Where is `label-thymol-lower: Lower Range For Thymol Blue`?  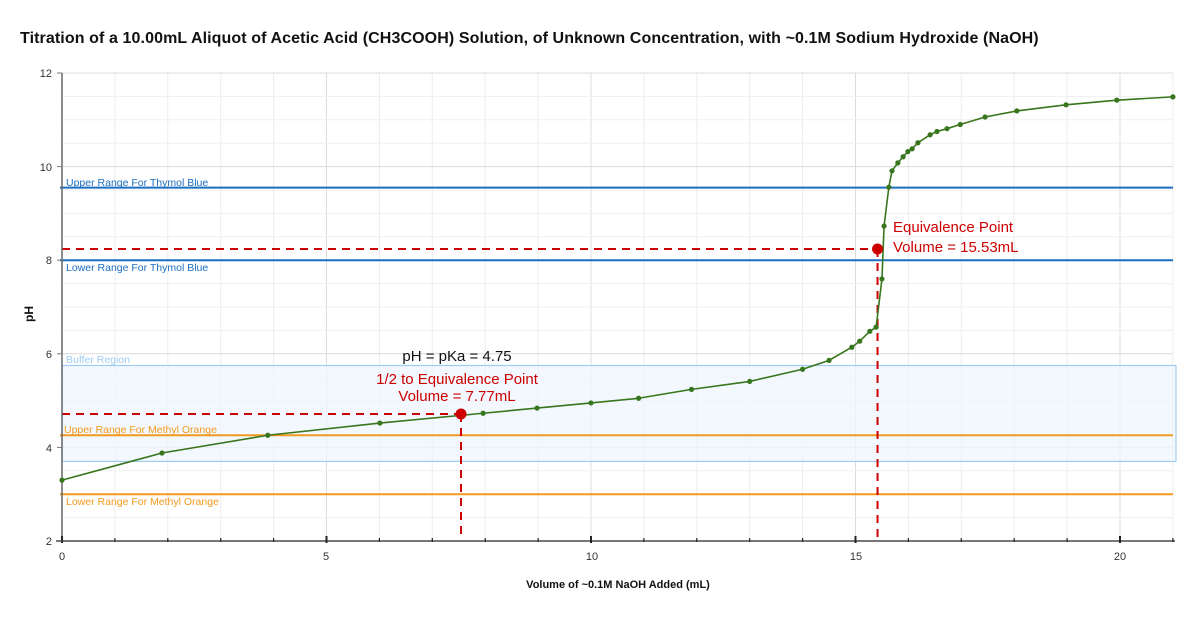 label-thymol-lower: Lower Range For Thymol Blue is located at coordinates (137, 268).